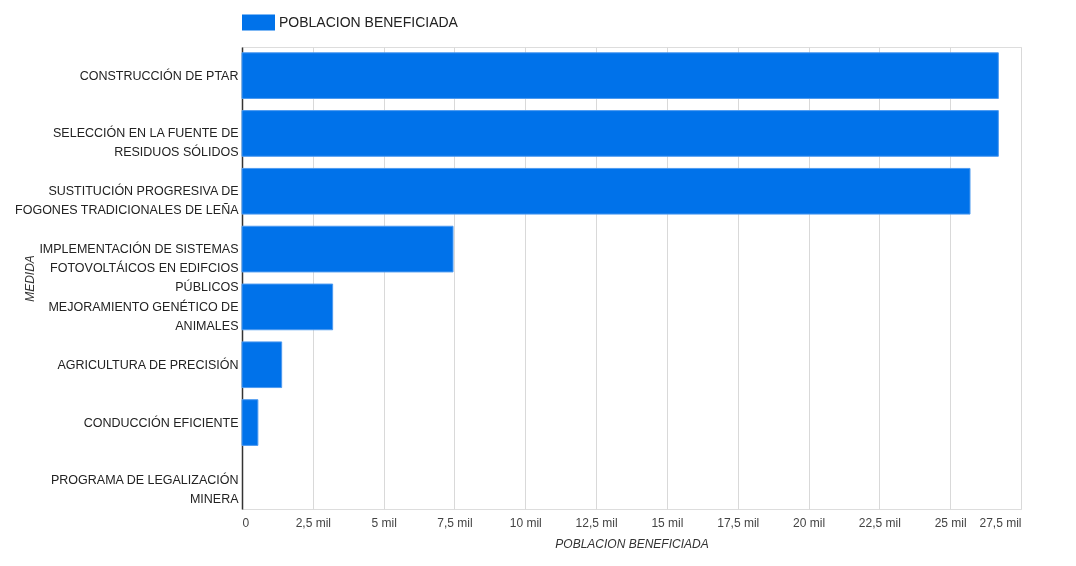 The width and height of the screenshot is (1076, 566). What do you see at coordinates (632, 543) in the screenshot?
I see `x-axis-title: POBLACION BENEFICIADA` at bounding box center [632, 543].